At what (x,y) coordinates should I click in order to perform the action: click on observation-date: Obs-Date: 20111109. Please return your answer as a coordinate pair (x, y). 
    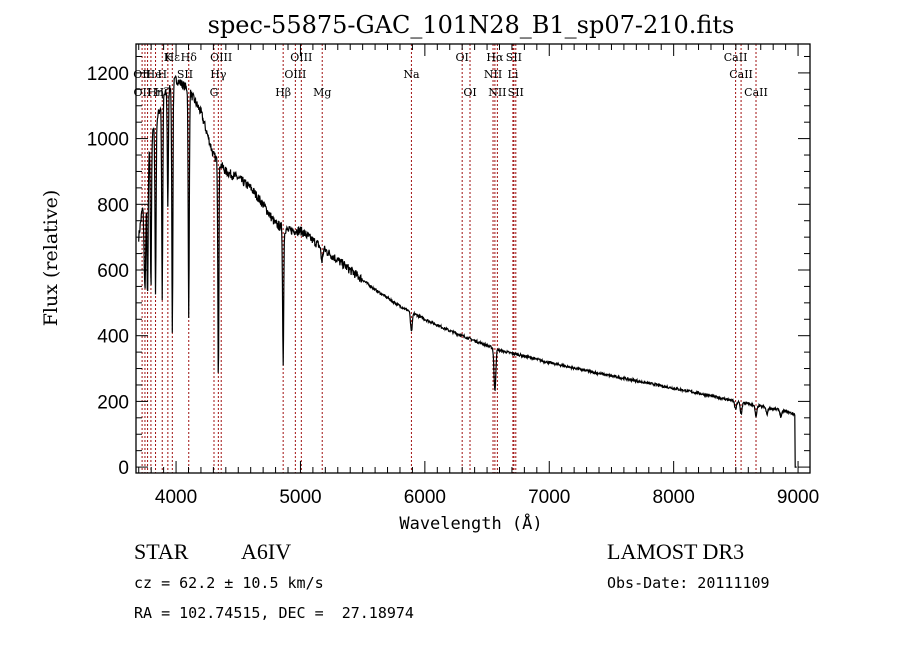
    Looking at the image, I should click on (688, 583).